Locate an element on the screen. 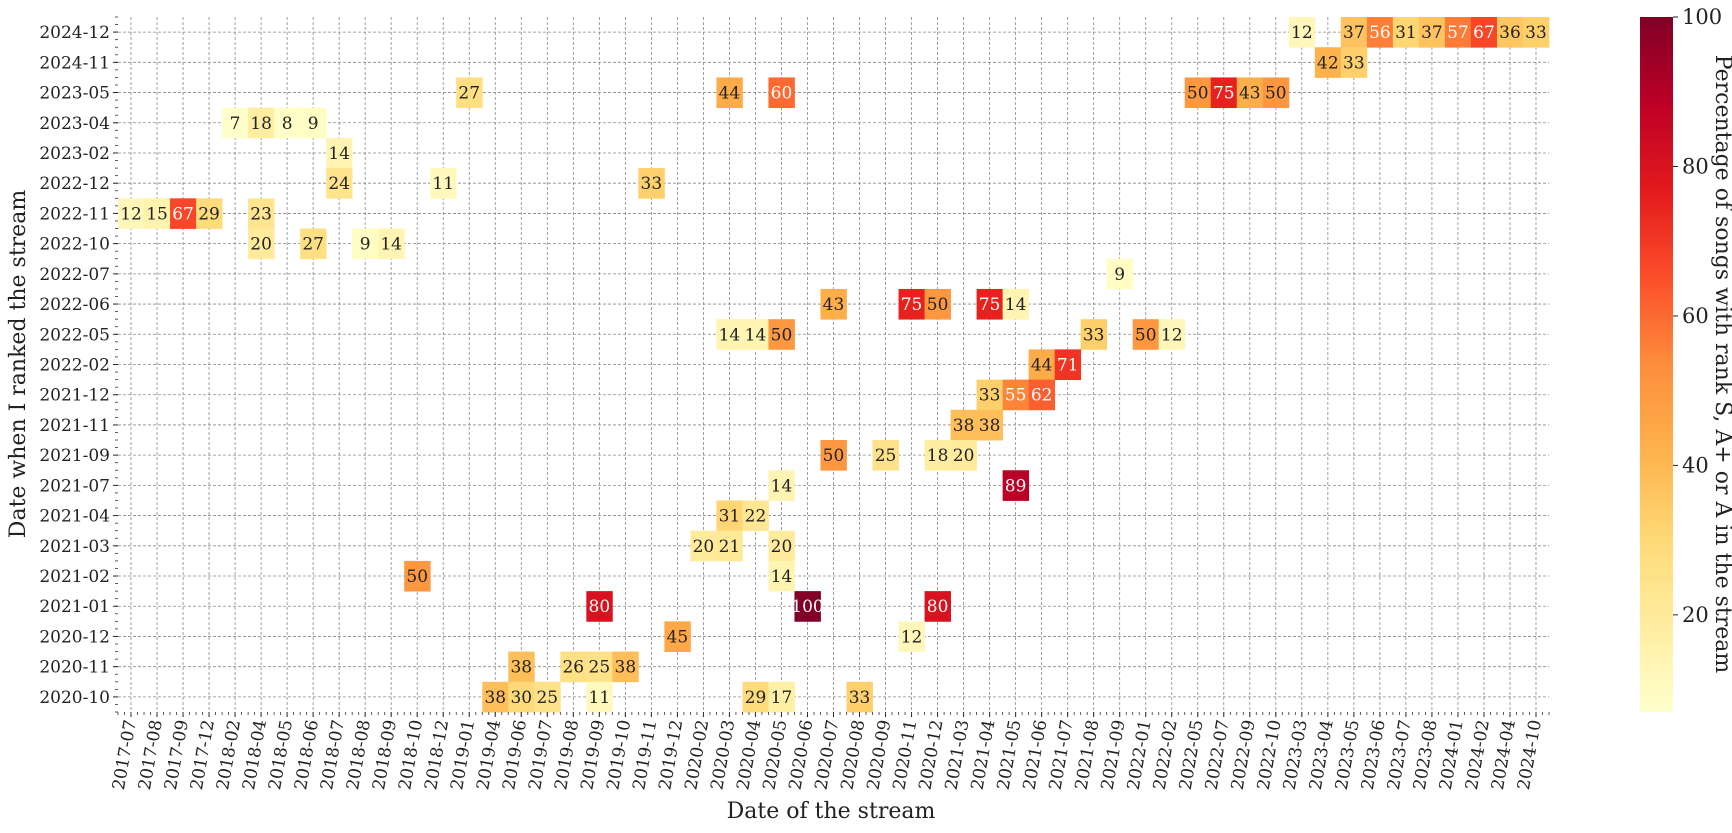  cell-value-label: 26 is located at coordinates (573, 668).